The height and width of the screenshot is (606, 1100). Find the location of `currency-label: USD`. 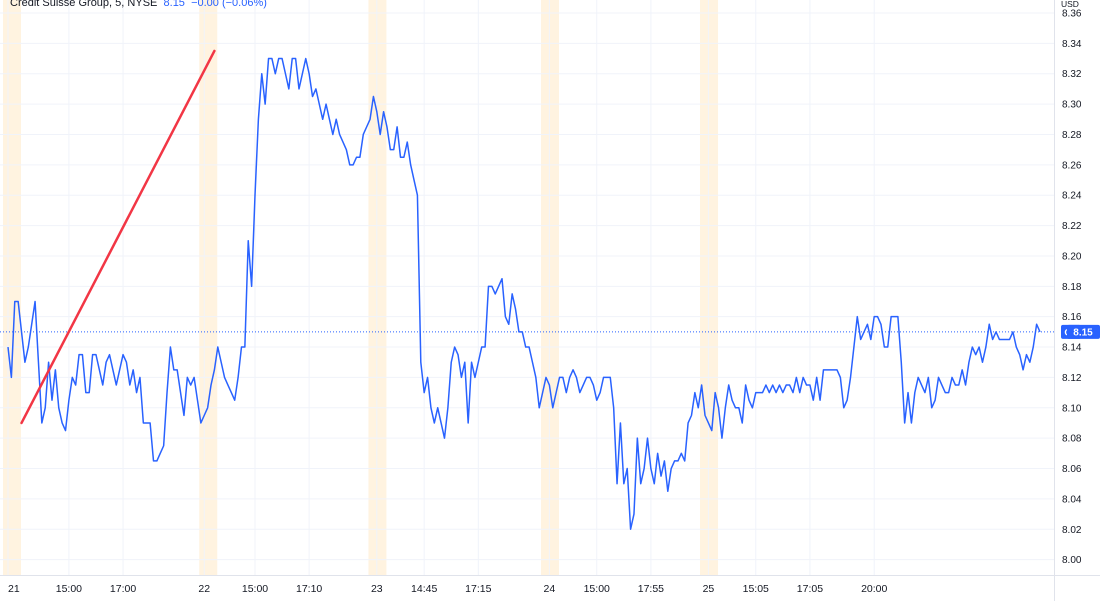

currency-label: USD is located at coordinates (1070, 4).